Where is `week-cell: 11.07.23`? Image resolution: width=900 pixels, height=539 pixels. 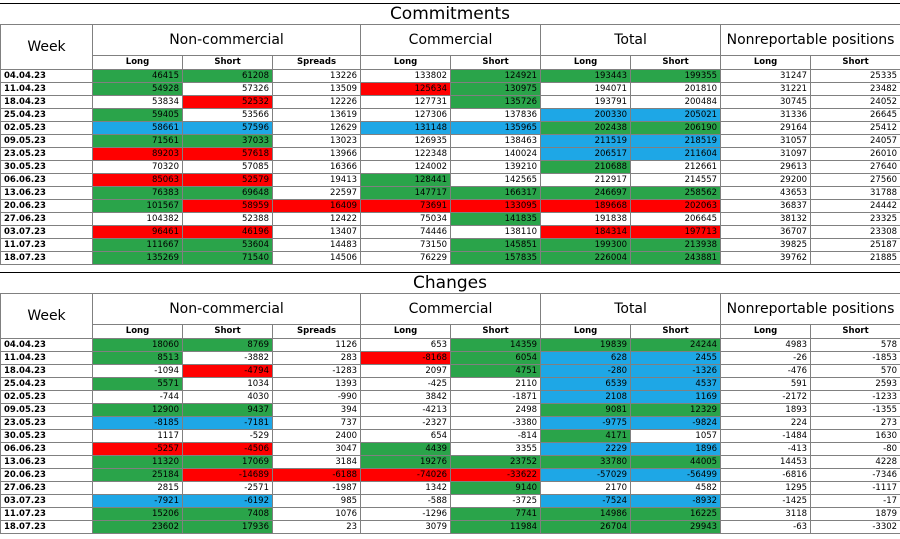
week-cell: 11.07.23 is located at coordinates (46, 514).